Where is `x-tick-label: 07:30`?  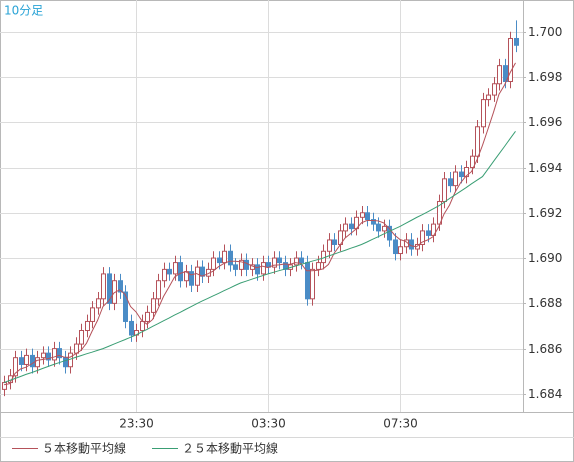
x-tick-label: 07:30 is located at coordinates (400, 424).